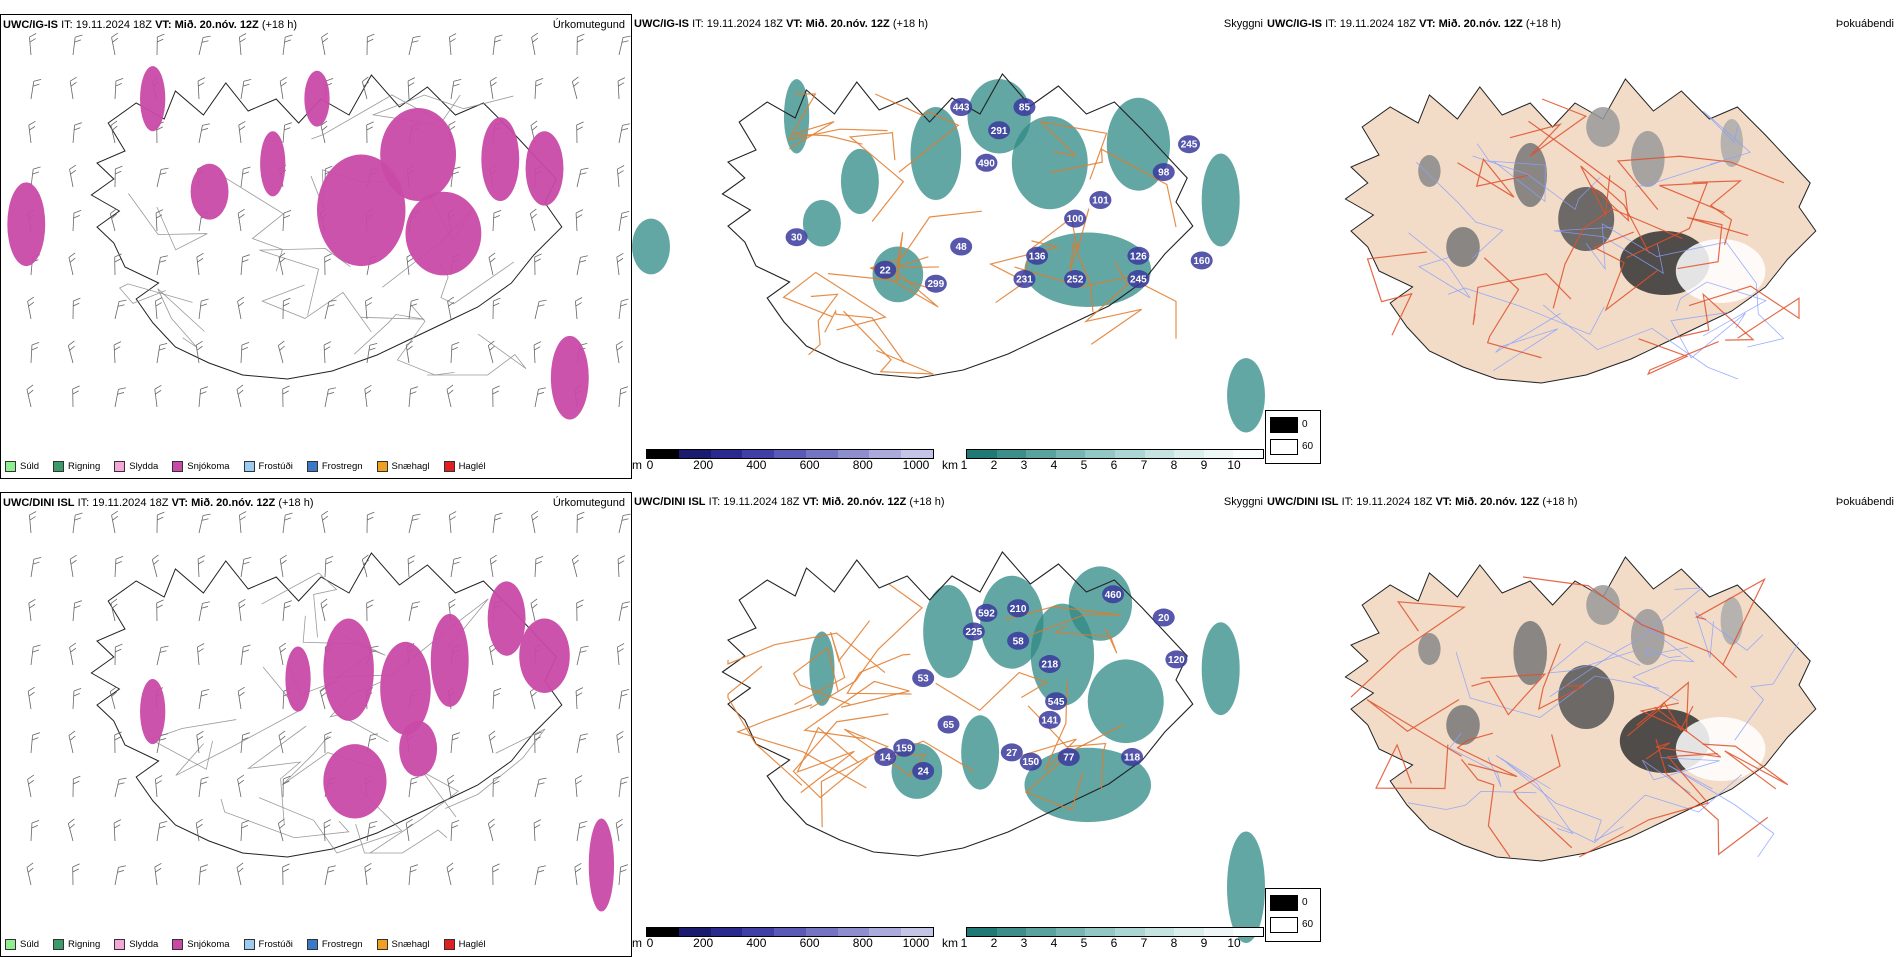 The width and height of the screenshot is (1900, 957). I want to click on legend-label: Slydda, so click(143, 466).